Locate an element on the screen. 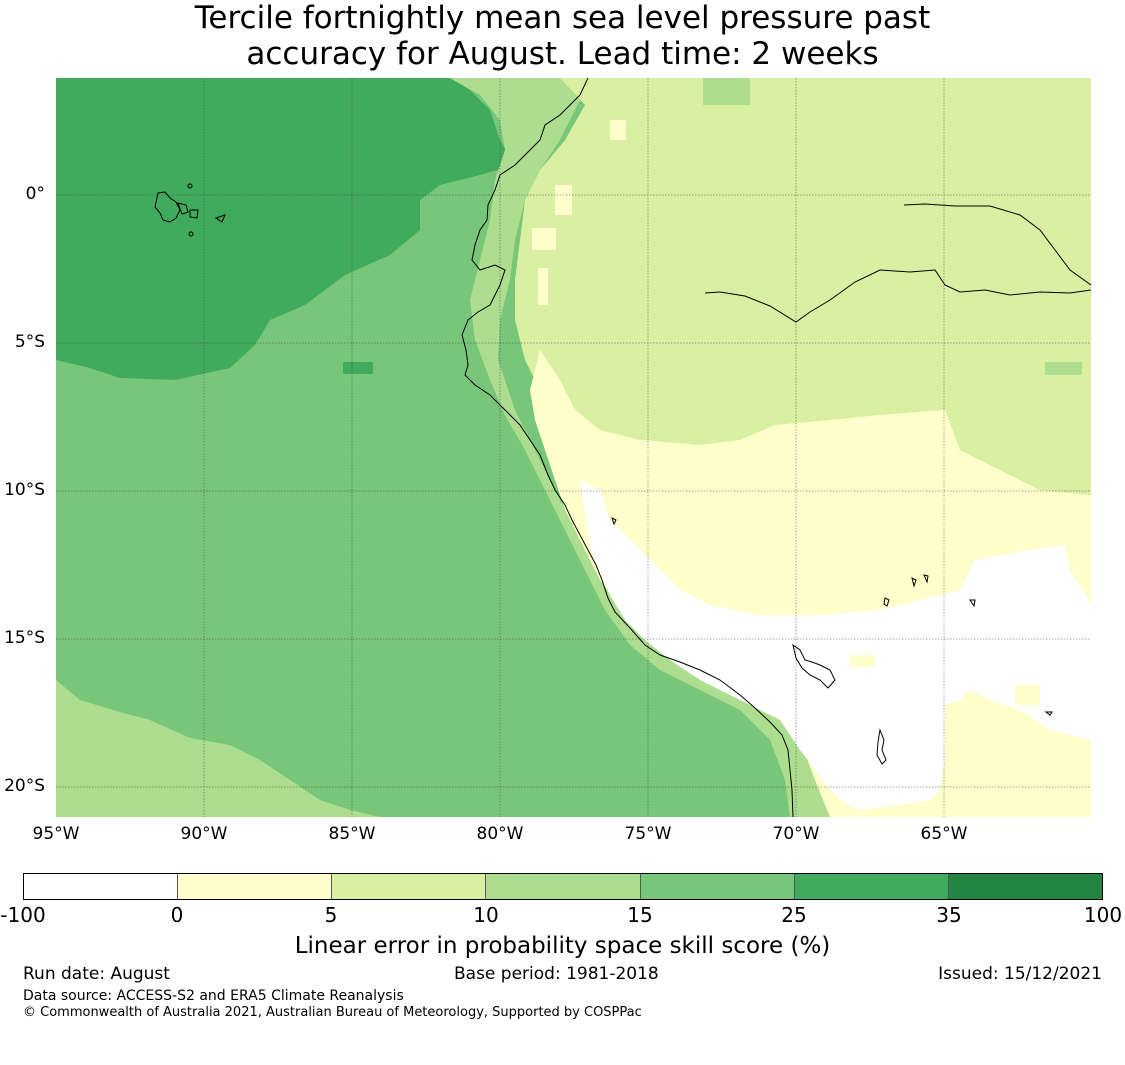 The image size is (1125, 1065). lake-titicaca is located at coordinates (814, 666).